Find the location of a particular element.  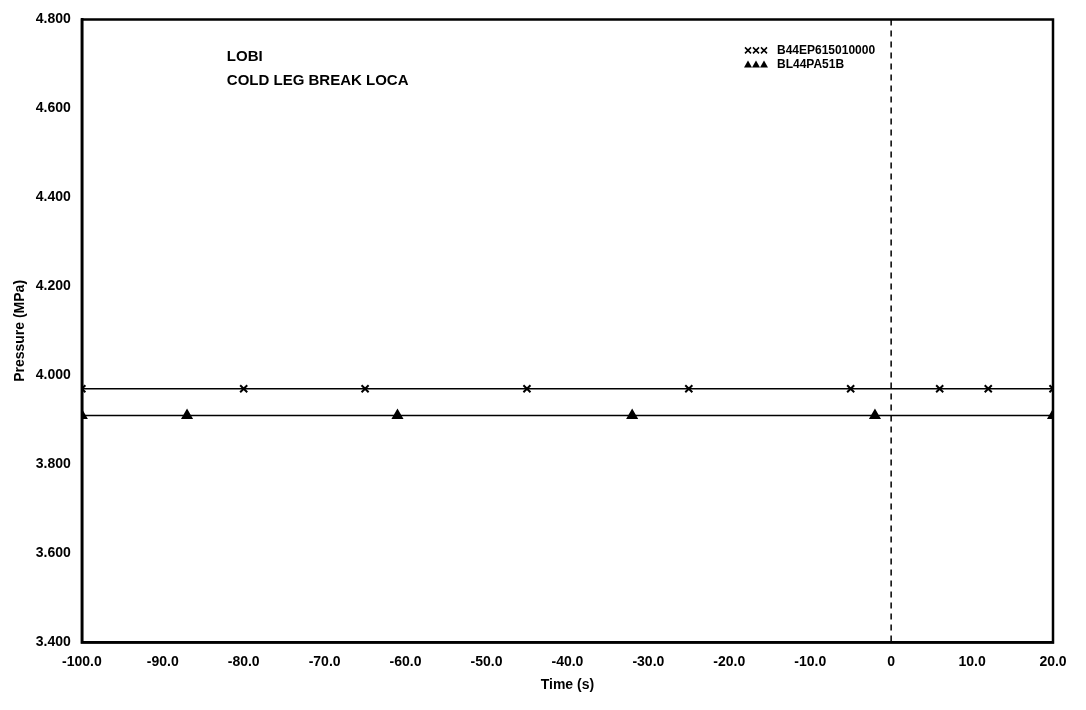

x-tick-label: -100.0 is located at coordinates (81, 660).